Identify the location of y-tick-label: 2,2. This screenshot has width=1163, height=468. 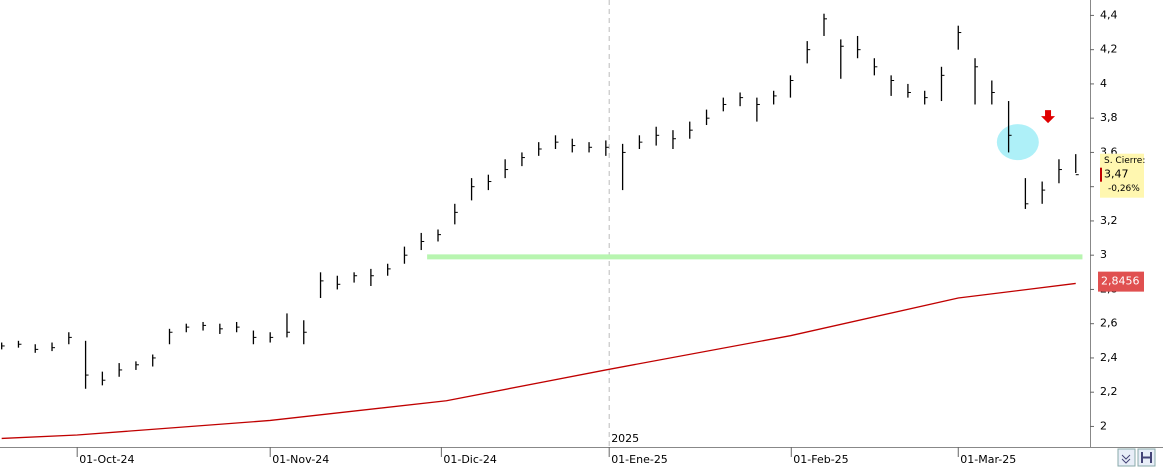
(1109, 391).